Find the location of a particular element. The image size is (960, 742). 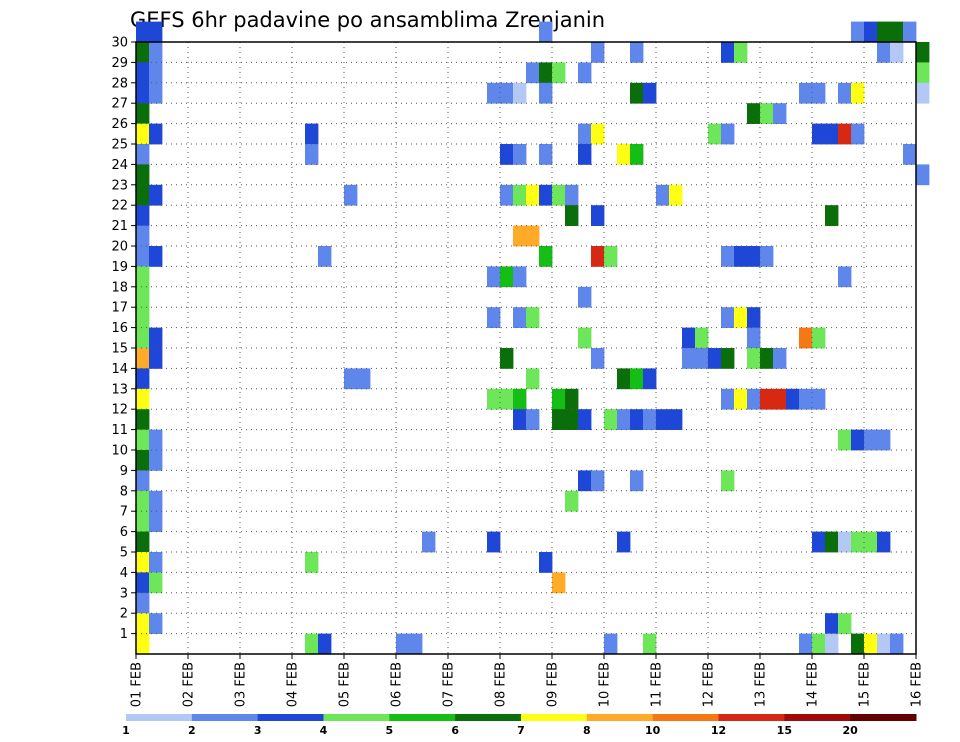

y-tick-label: 23 is located at coordinates (119, 185).